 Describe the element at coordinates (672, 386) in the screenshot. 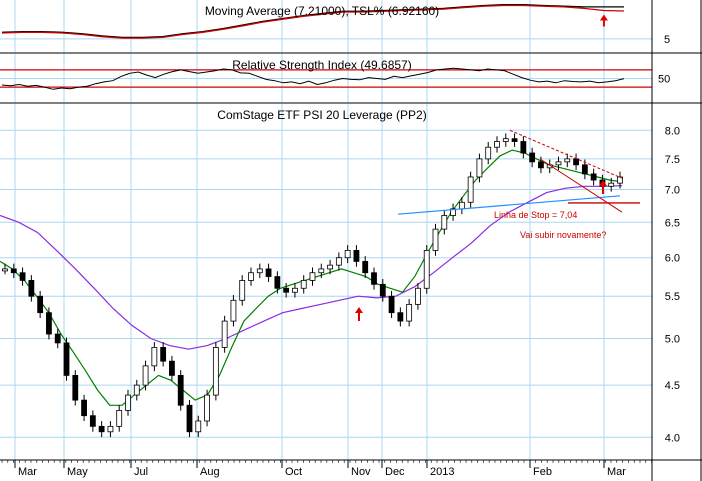

I see `price-ytick-label: 4.5` at that location.